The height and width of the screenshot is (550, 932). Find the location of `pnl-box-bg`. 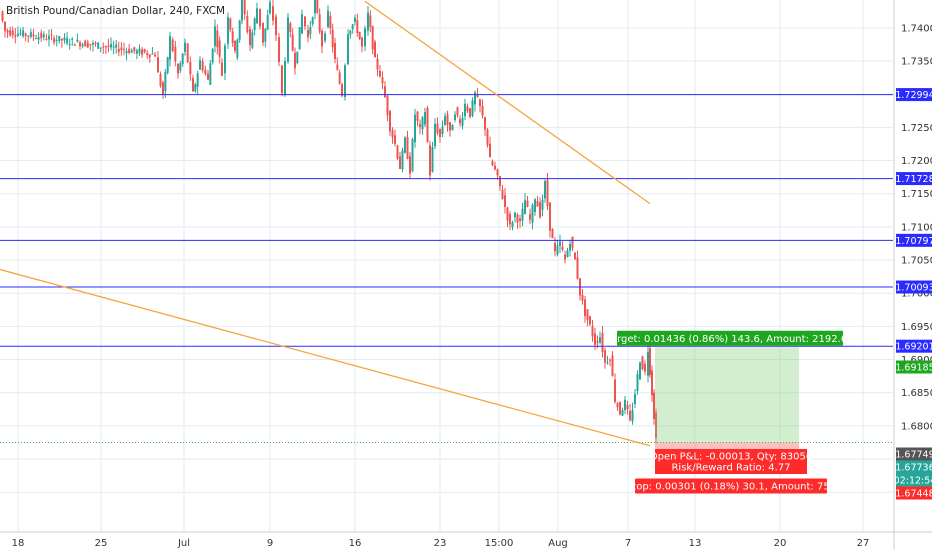

pnl-box-bg is located at coordinates (731, 461).